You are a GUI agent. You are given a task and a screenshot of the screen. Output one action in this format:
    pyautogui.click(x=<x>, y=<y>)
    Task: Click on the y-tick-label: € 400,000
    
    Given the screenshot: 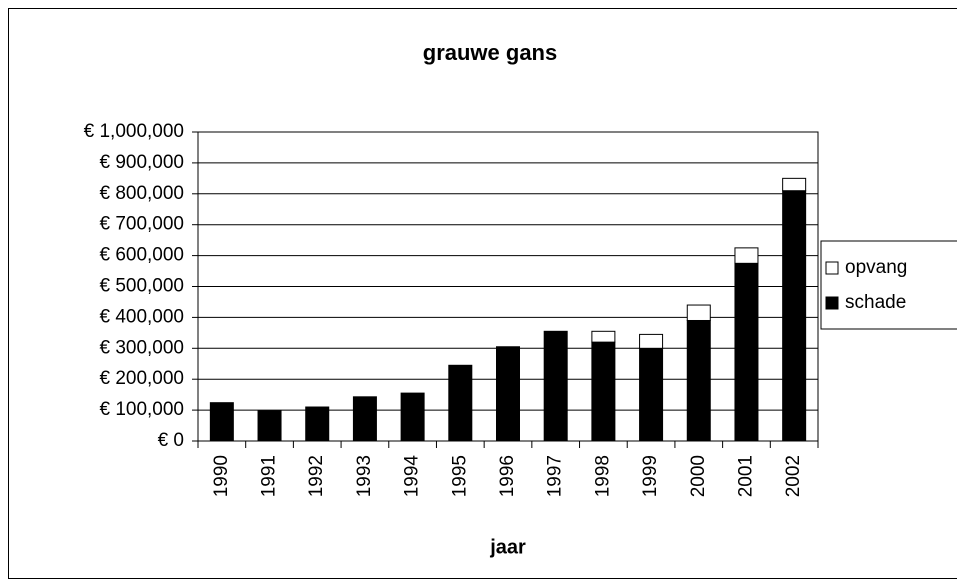 What is the action you would take?
    pyautogui.click(x=141, y=316)
    